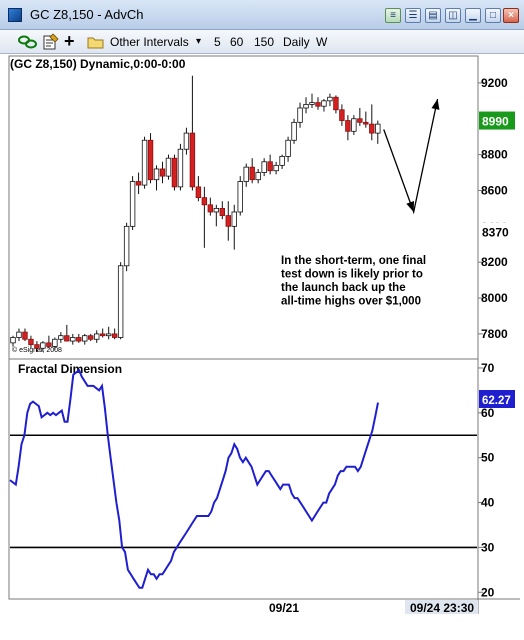  What do you see at coordinates (393, 15) in the screenshot?
I see `link-icon: ≡` at bounding box center [393, 15].